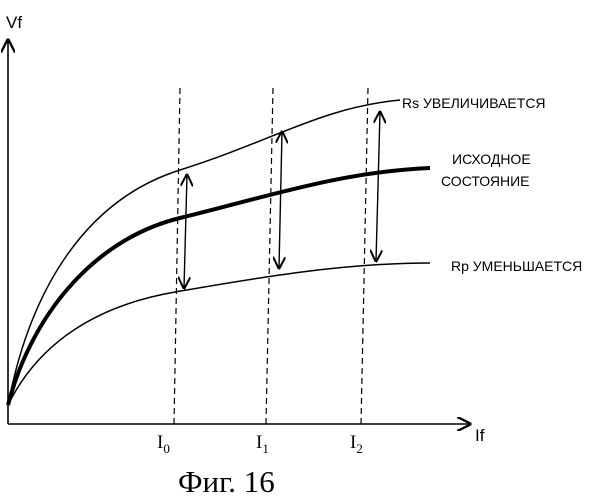 The width and height of the screenshot is (613, 500). Describe the element at coordinates (185, 231) in the screenshot. I see `shift-arrow-i0` at that location.